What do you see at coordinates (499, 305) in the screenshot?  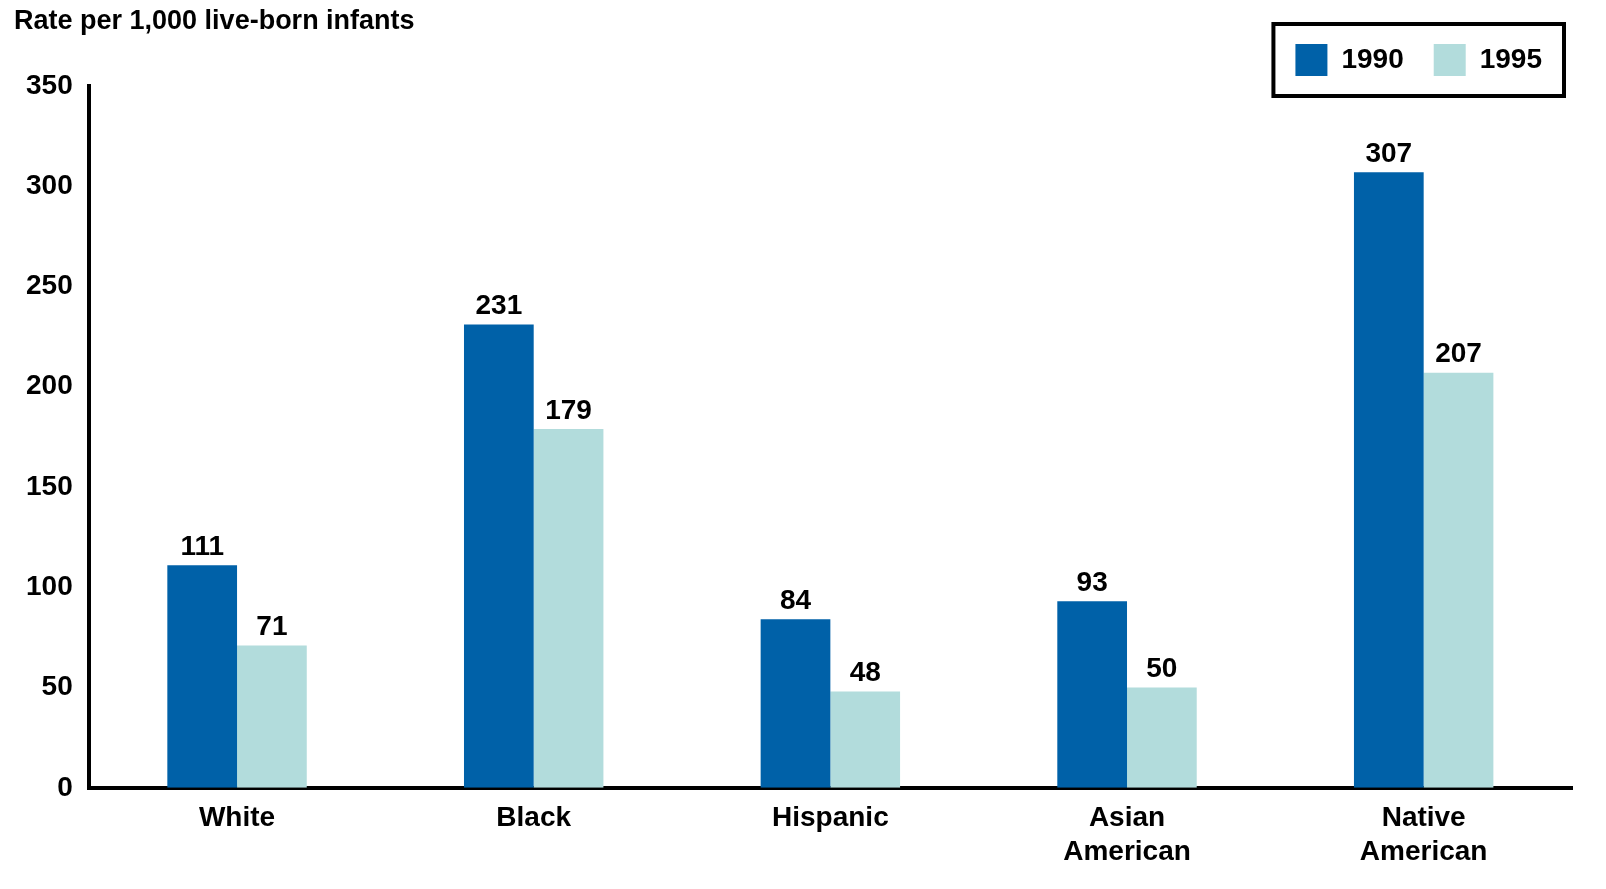 I see `data-label: 231` at bounding box center [499, 305].